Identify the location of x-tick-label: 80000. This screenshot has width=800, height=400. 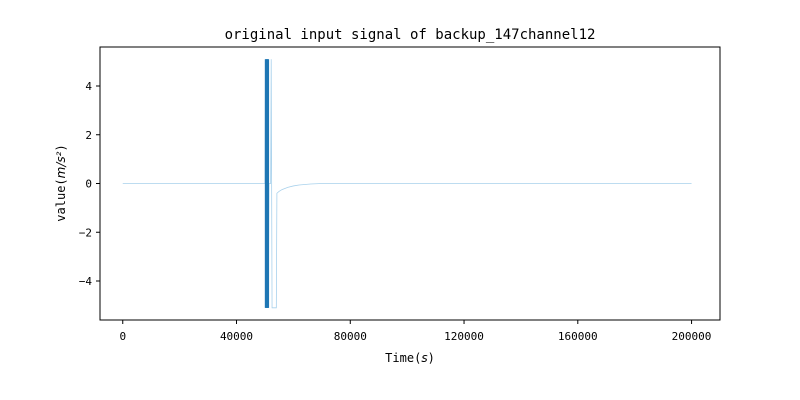
(350, 336).